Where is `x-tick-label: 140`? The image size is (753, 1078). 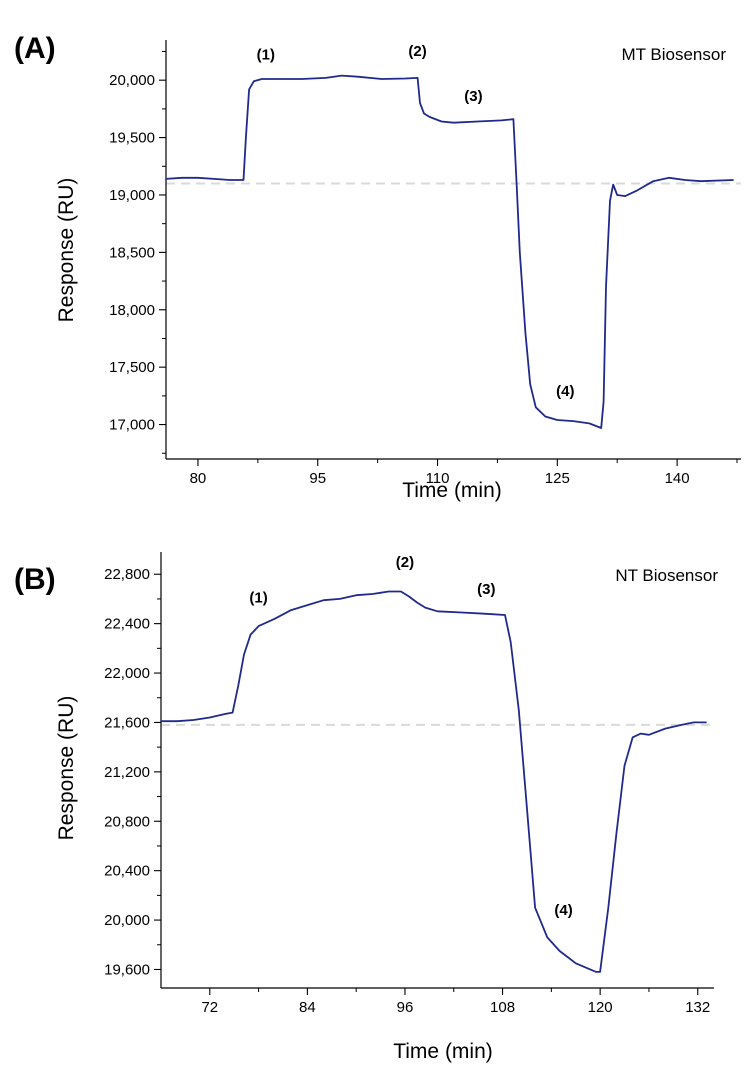
x-tick-label: 140 is located at coordinates (677, 478).